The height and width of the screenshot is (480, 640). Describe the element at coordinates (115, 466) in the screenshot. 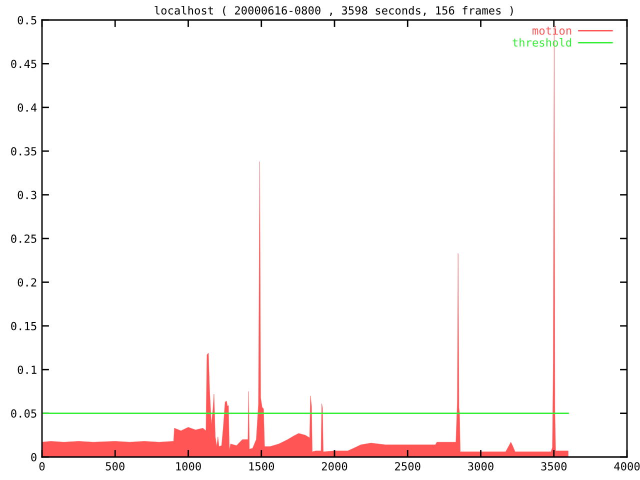

I see `x-tick-label: 500` at that location.